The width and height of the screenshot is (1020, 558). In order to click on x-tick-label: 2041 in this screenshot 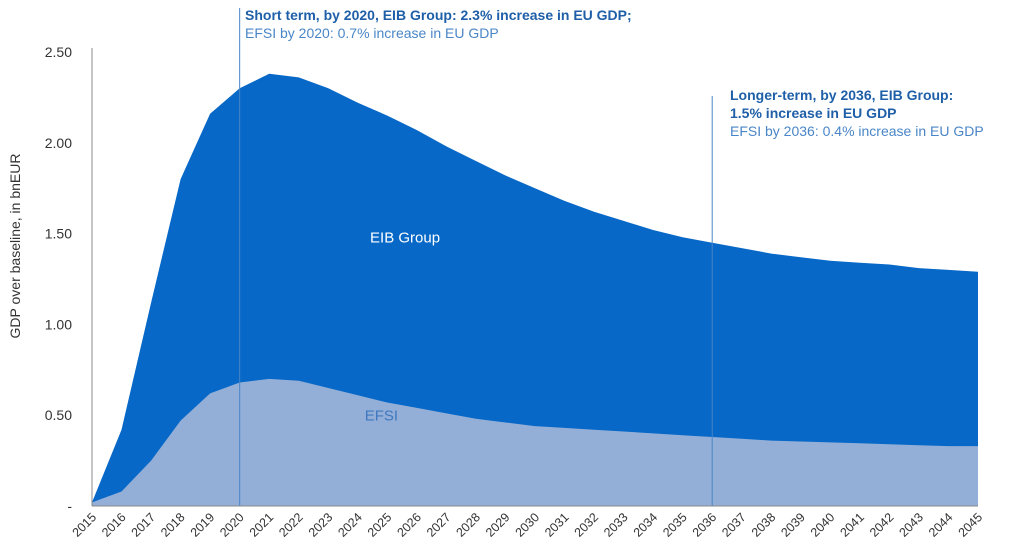, I will do `click(852, 525)`.